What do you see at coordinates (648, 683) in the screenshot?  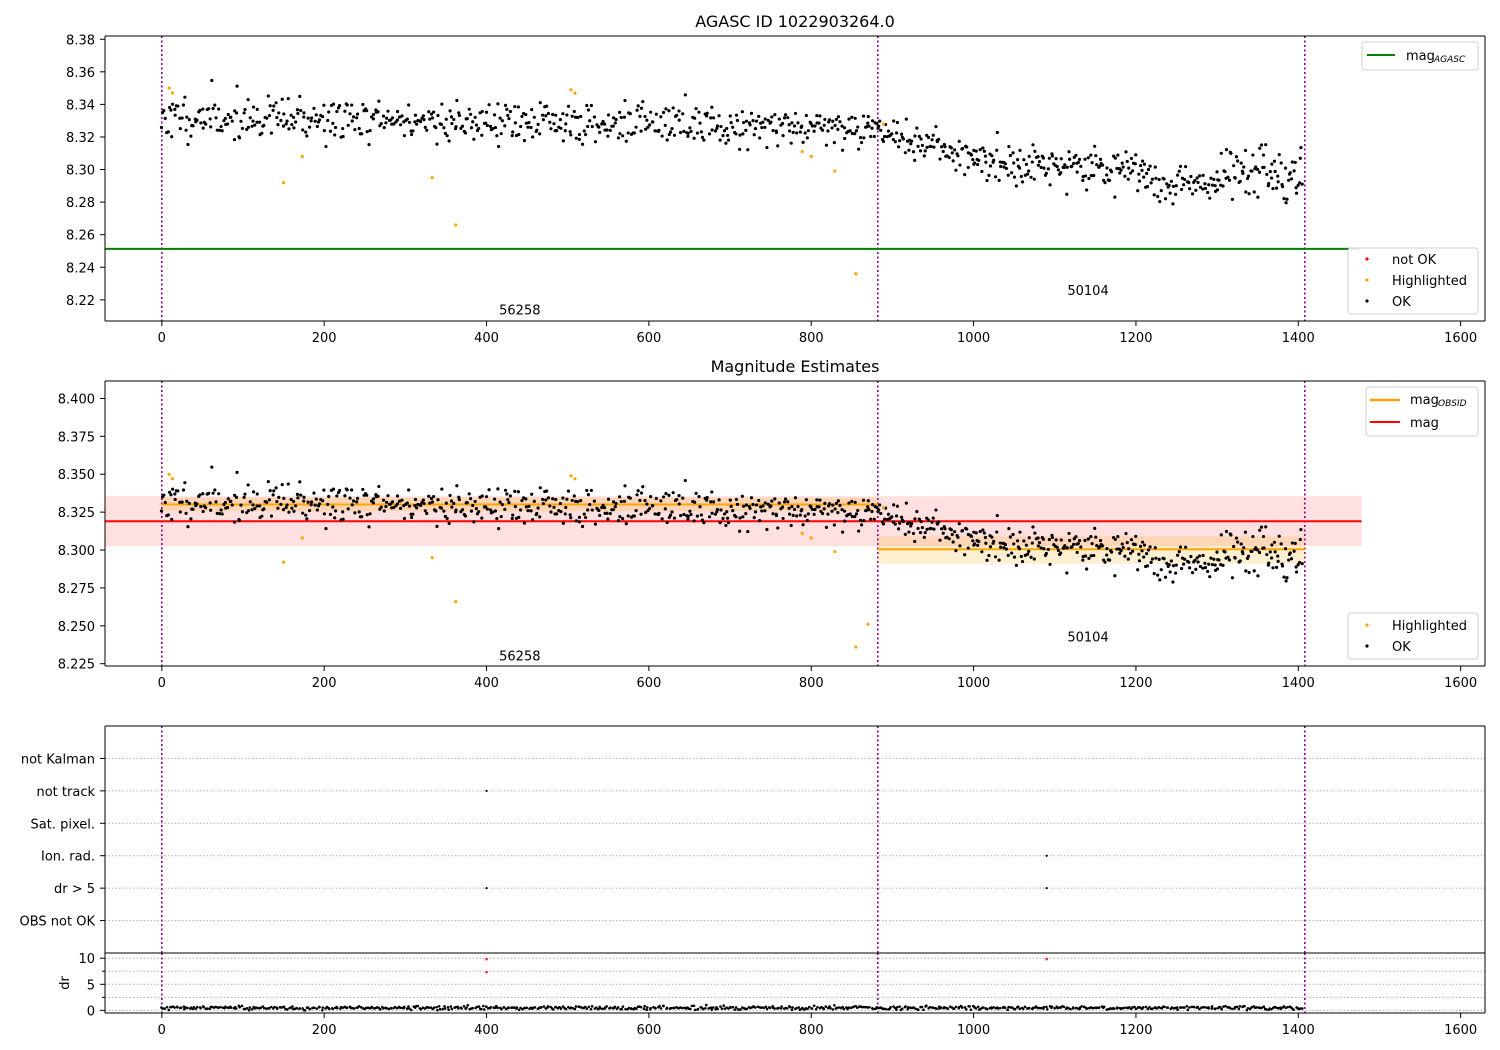 I see `x-tick-label: 600` at bounding box center [648, 683].